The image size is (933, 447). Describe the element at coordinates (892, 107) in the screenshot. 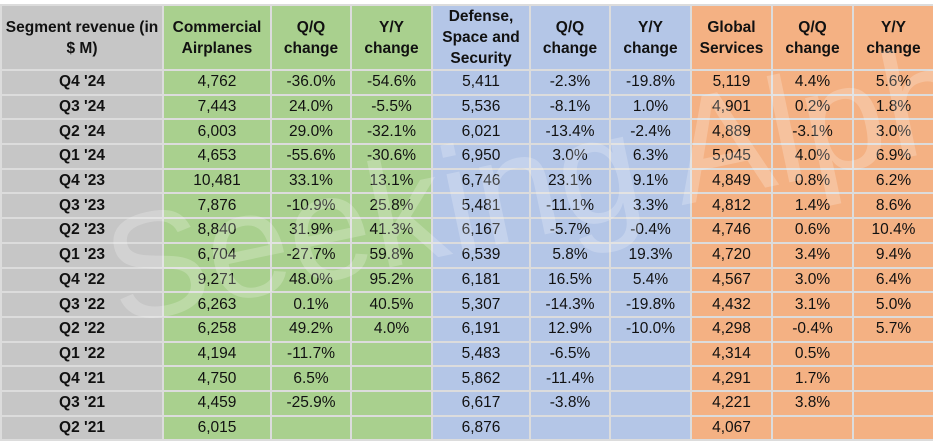

I see `cell-services-yy: 1.8%` at that location.